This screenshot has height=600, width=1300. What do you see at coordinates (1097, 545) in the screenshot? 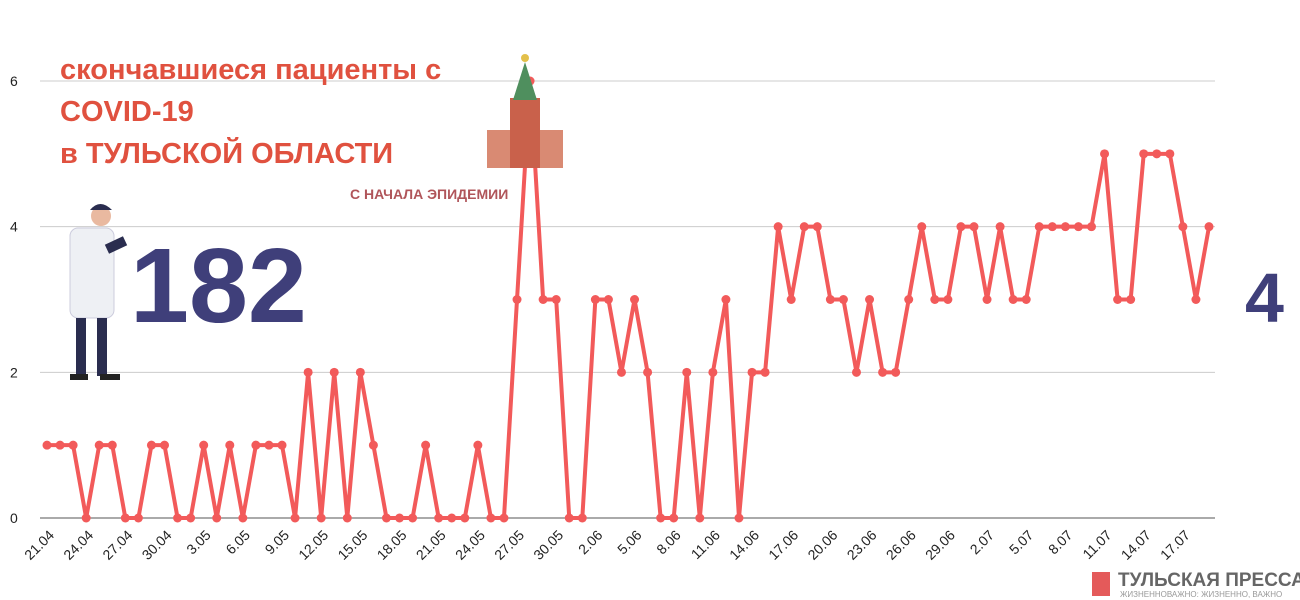
I see `x-tick-label: 11.07` at bounding box center [1097, 545].